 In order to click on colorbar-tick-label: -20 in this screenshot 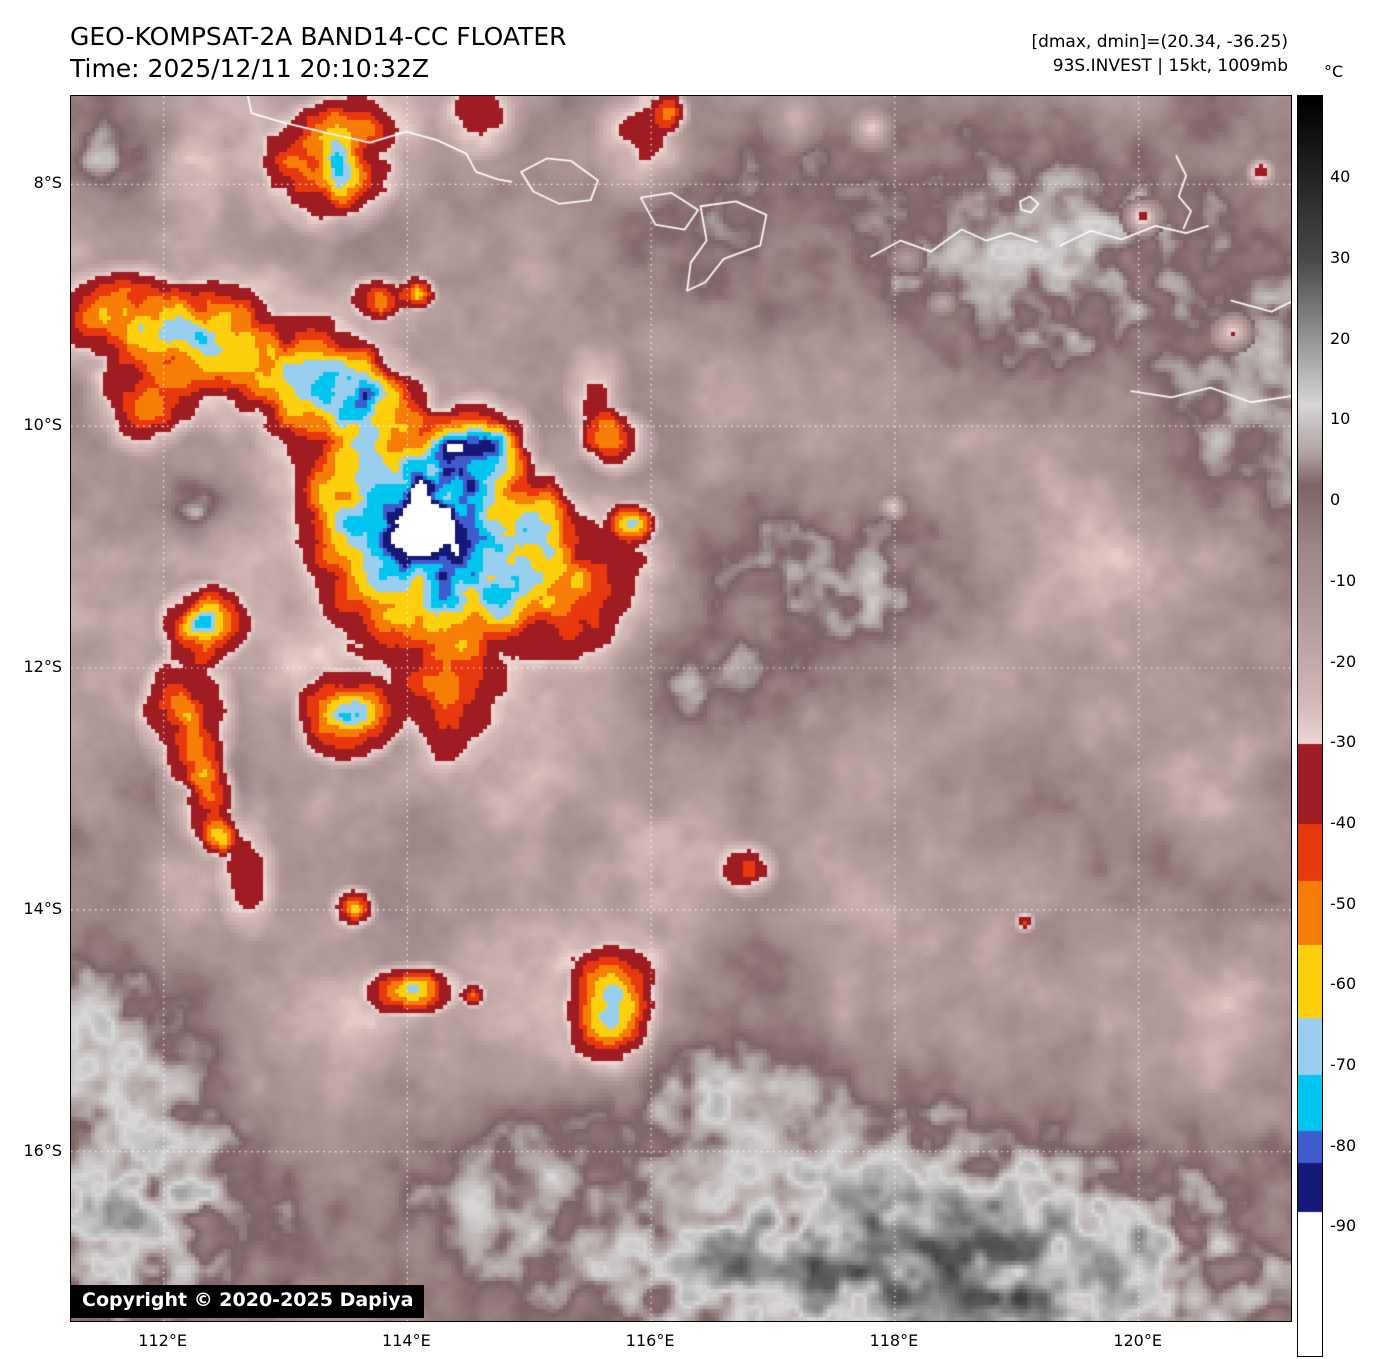, I will do `click(1343, 661)`.